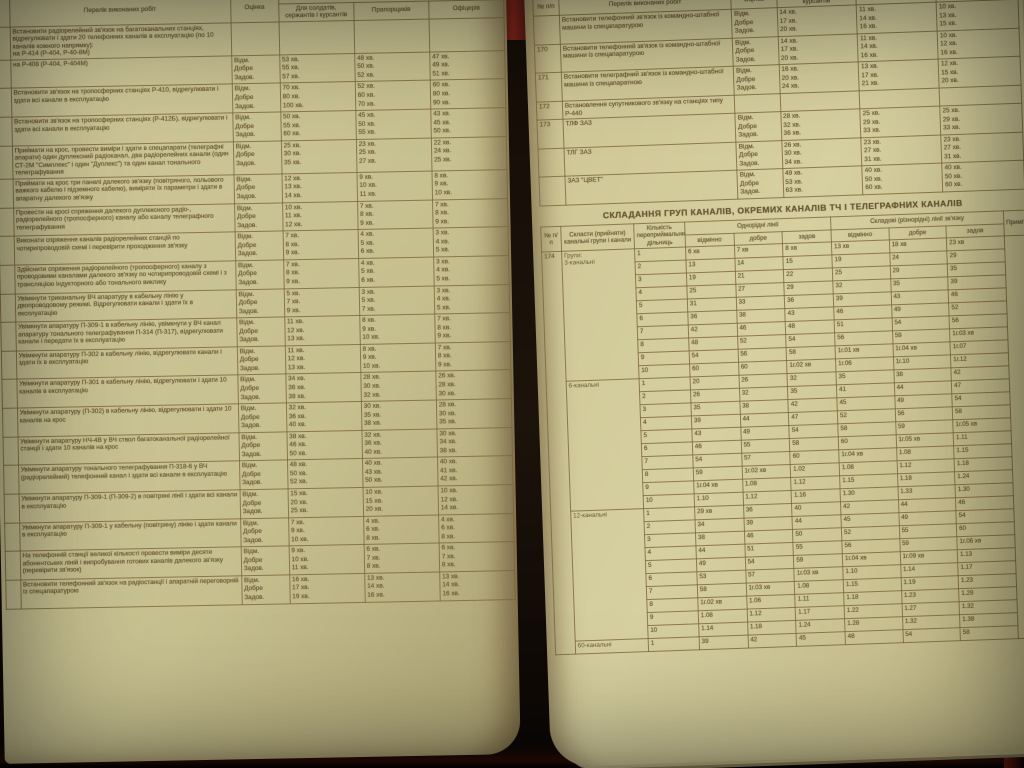 This screenshot has height=768, width=1024. Describe the element at coordinates (398, 386) in the screenshot. I see `warrant-time-cell: 28 хв. 30 хв. 32 хв.` at that location.